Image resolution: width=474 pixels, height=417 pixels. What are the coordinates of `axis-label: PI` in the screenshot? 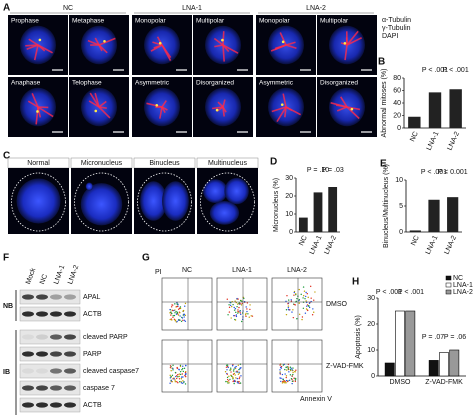 It's located at (158, 272).